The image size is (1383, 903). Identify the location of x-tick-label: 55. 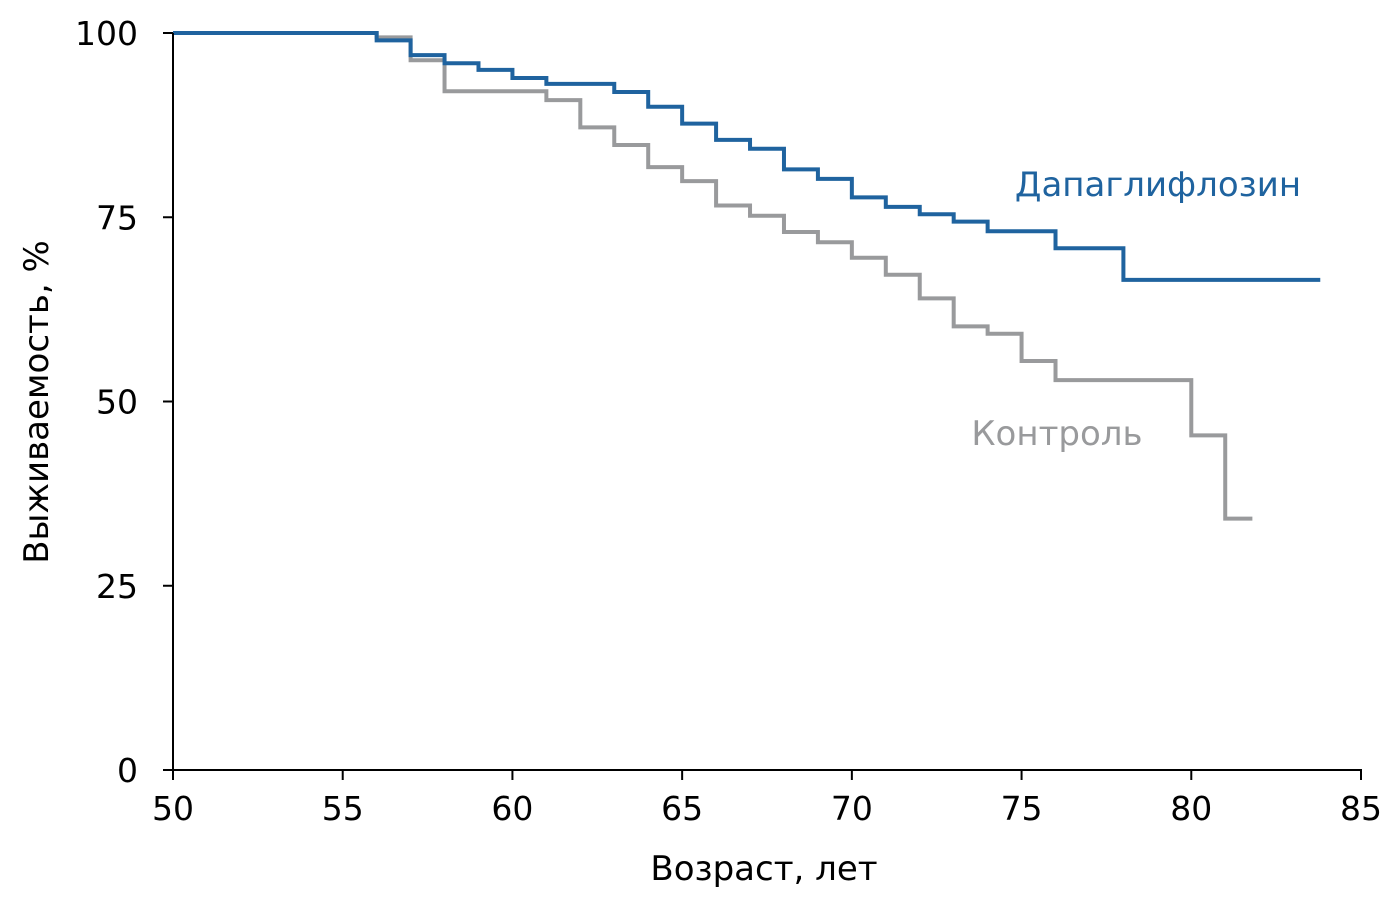
(343, 808).